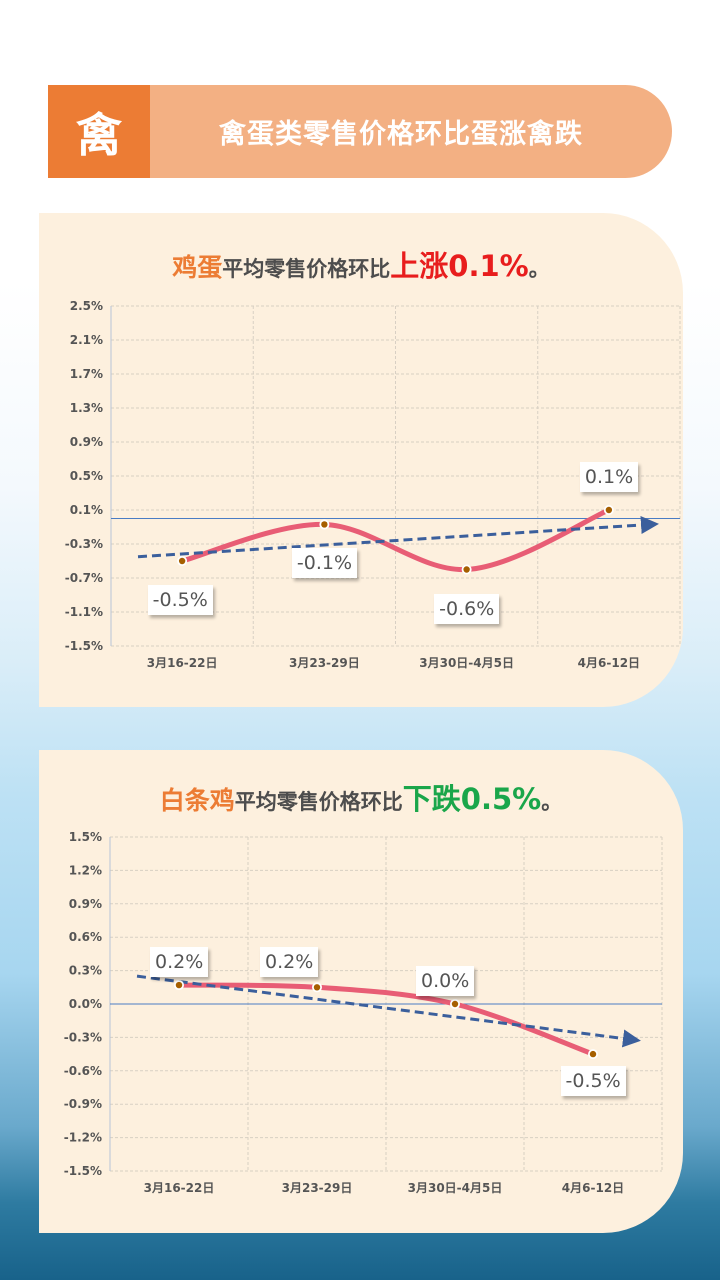 This screenshot has height=1280, width=720. I want to click on data-label: 0.1%, so click(609, 477).